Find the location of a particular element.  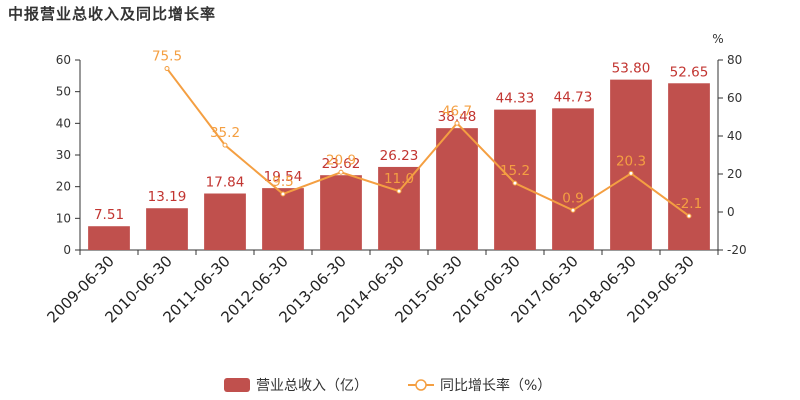

revenue-bar-label: 13.19 is located at coordinates (167, 197).